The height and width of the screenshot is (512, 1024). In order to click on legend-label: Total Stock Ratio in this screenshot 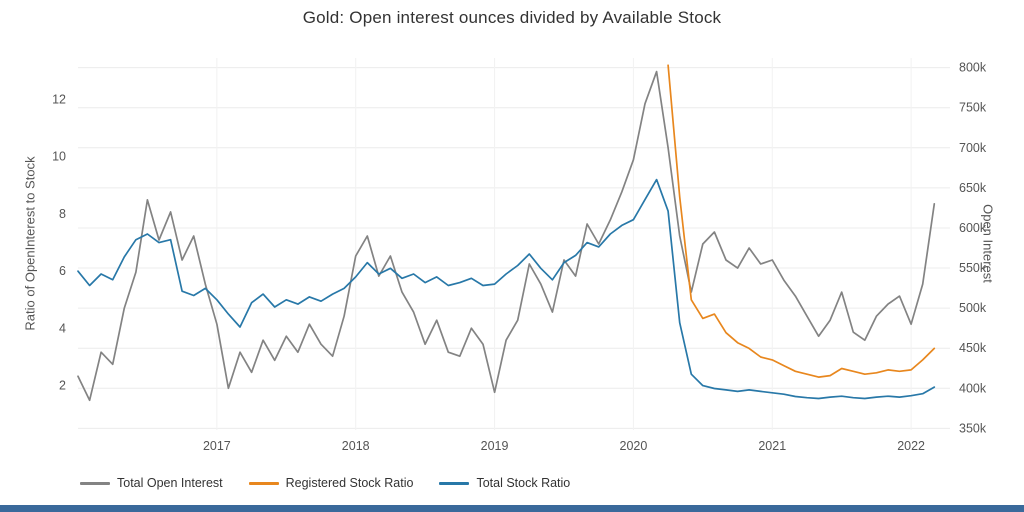, I will do `click(523, 483)`.